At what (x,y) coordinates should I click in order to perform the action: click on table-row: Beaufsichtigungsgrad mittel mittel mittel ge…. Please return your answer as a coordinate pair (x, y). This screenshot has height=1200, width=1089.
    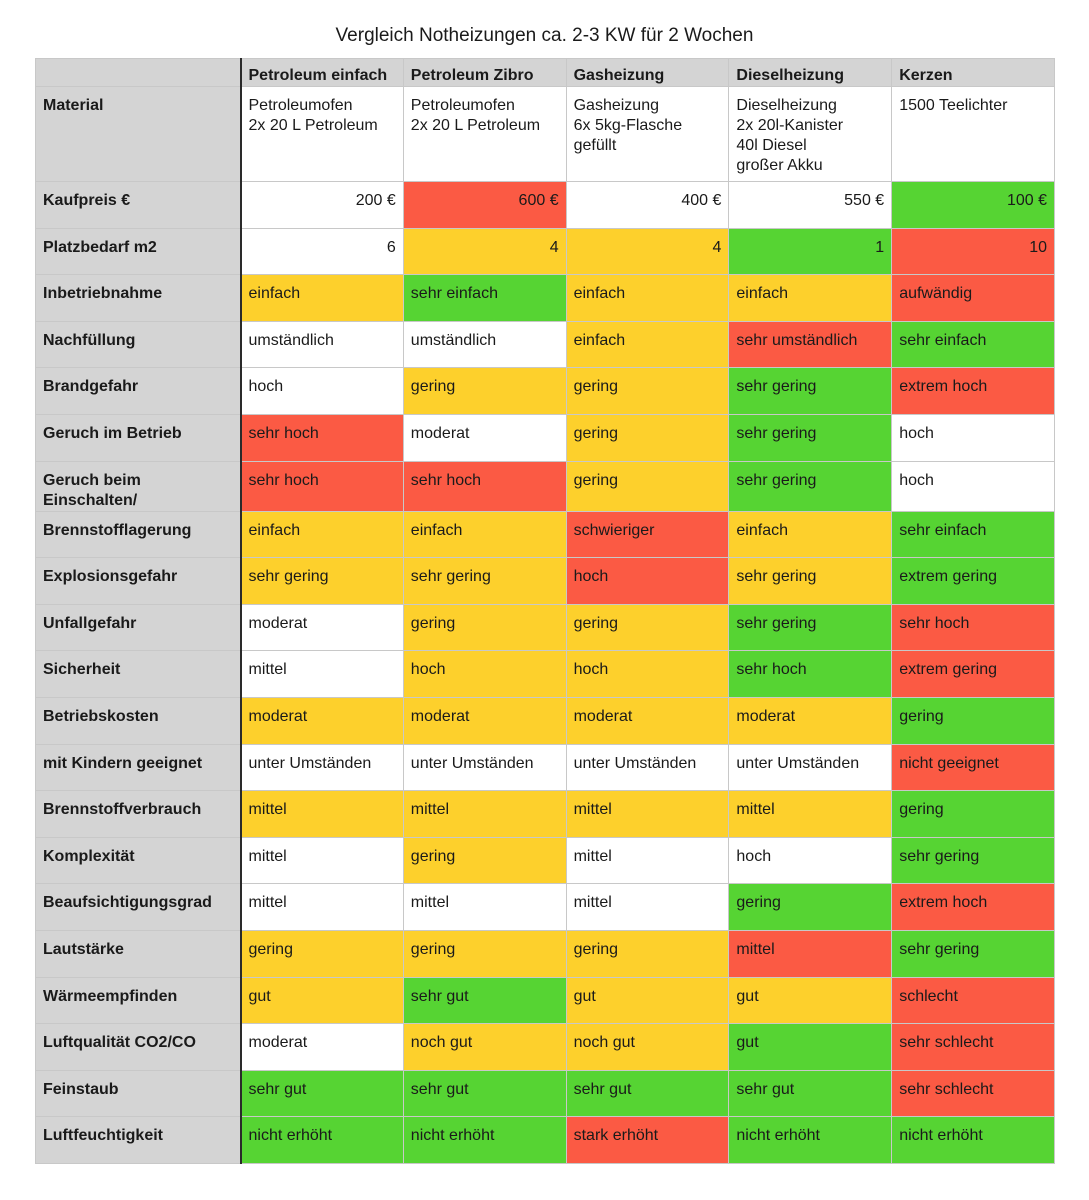
    Looking at the image, I should click on (545, 907).